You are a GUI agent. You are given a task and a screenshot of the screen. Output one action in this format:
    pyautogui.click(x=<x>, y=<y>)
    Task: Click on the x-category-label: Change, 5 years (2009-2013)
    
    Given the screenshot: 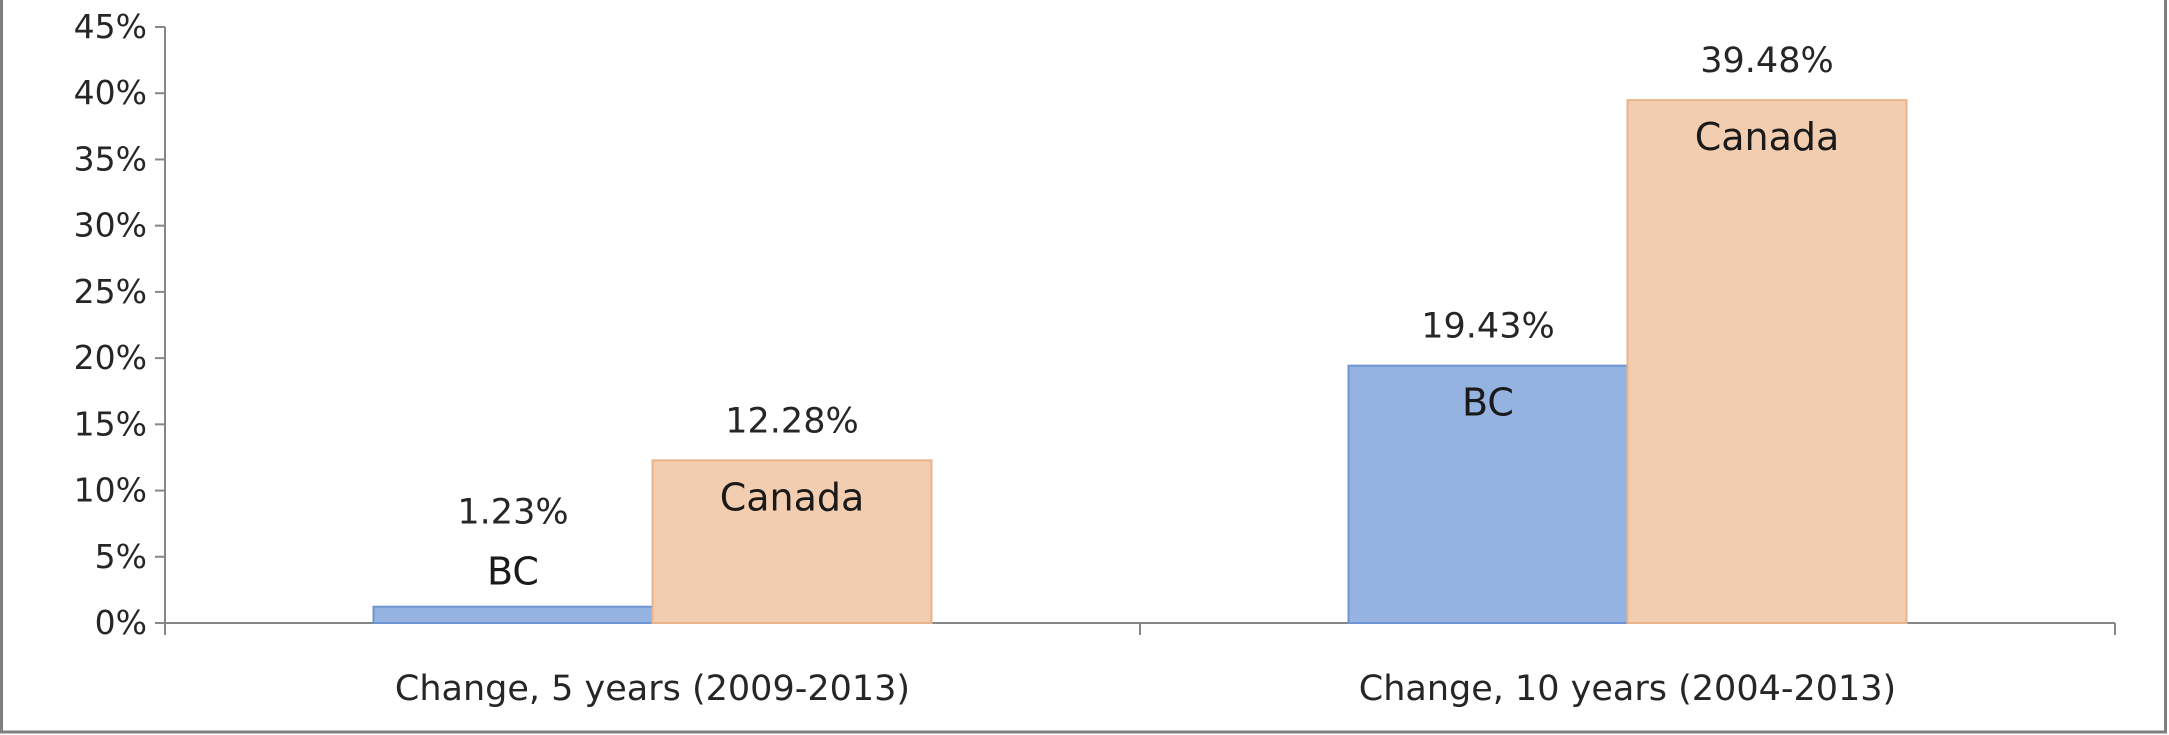 What is the action you would take?
    pyautogui.click(x=652, y=689)
    